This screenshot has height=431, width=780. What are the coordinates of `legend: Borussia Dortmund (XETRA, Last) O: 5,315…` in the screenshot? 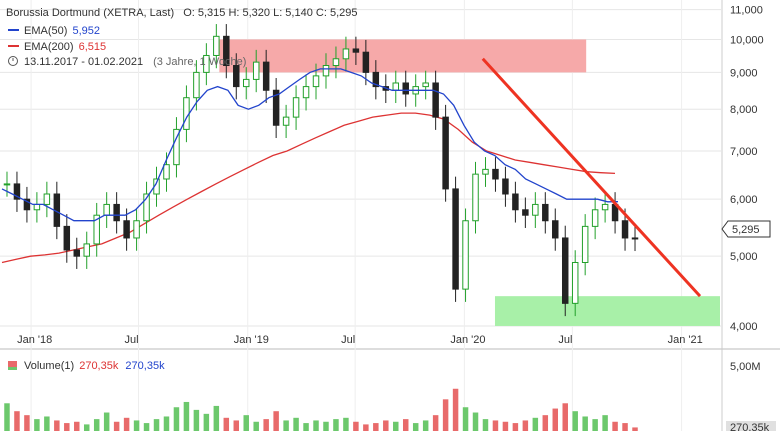 It's located at (181, 37).